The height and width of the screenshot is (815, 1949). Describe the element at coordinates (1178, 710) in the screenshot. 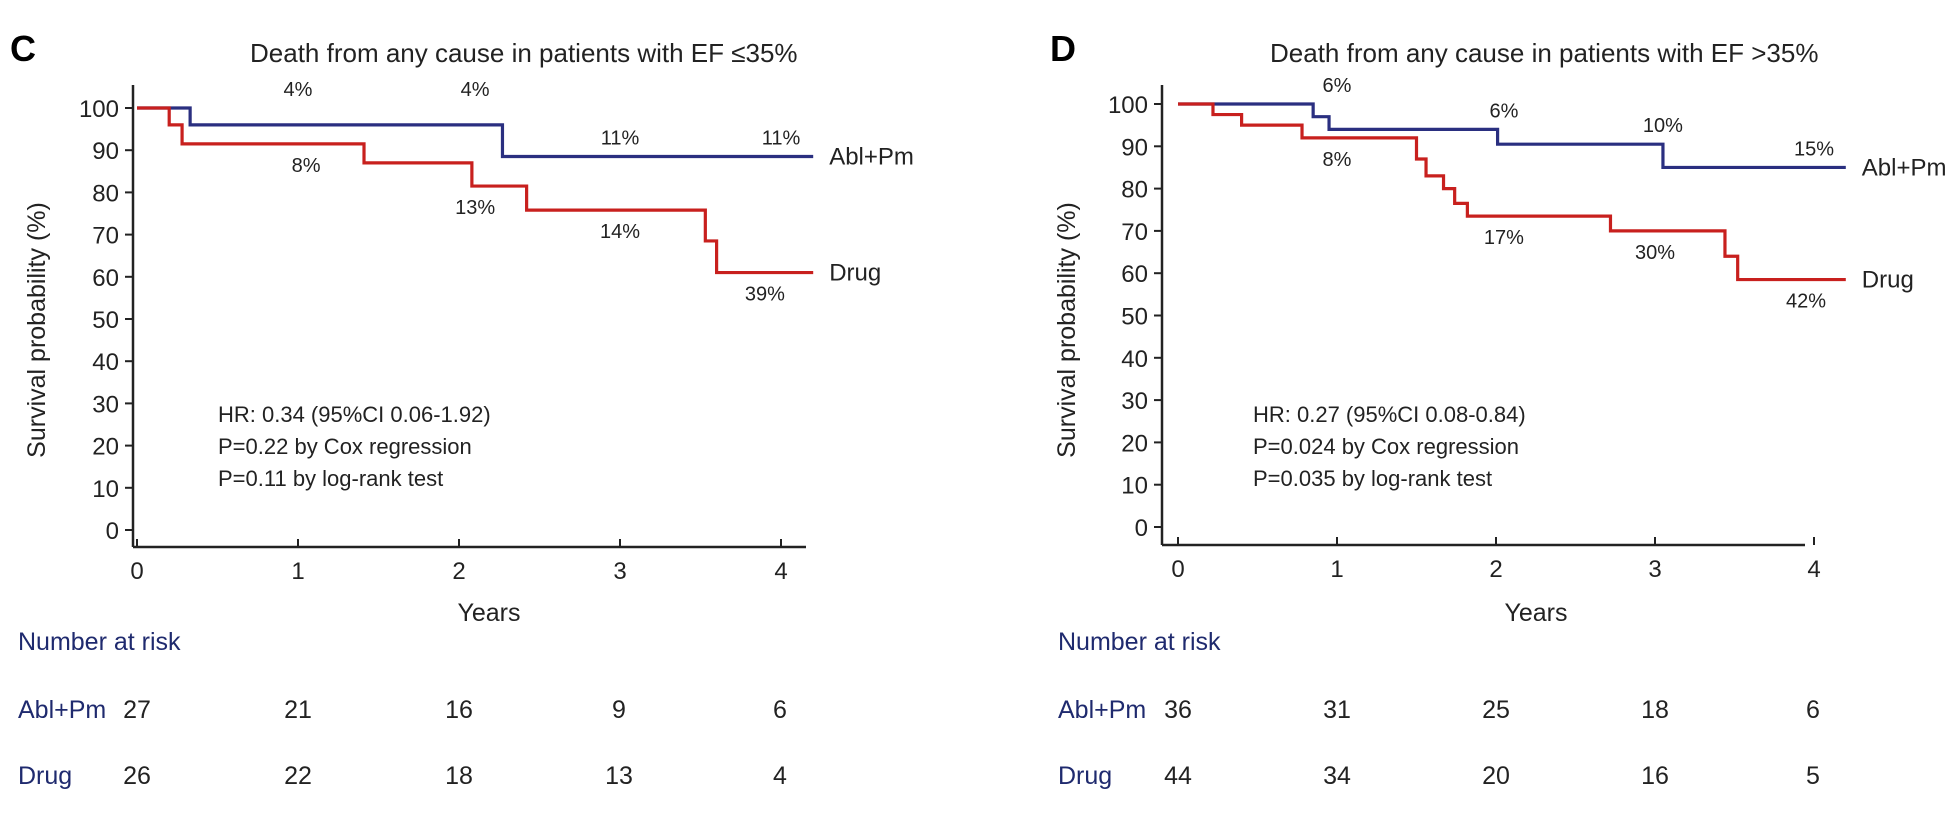

I see `risk-count: 36` at that location.